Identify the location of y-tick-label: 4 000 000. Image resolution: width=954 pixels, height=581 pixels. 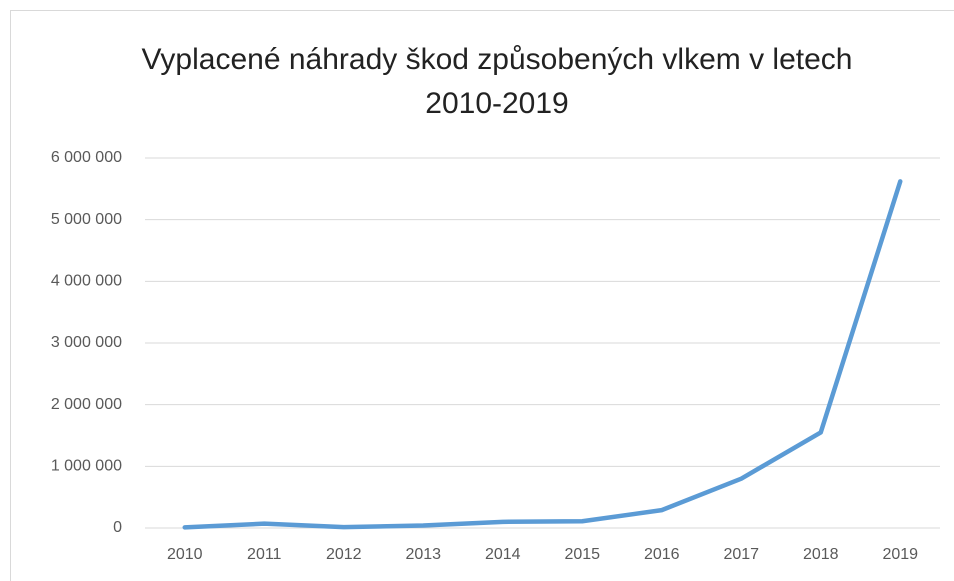
(86, 281).